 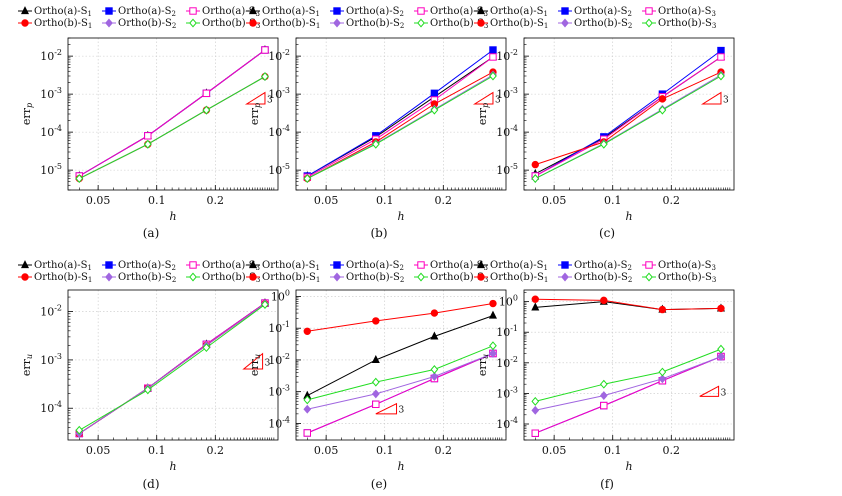 I want to click on legend-label: Ortho(b)-S1, so click(x=519, y=278).